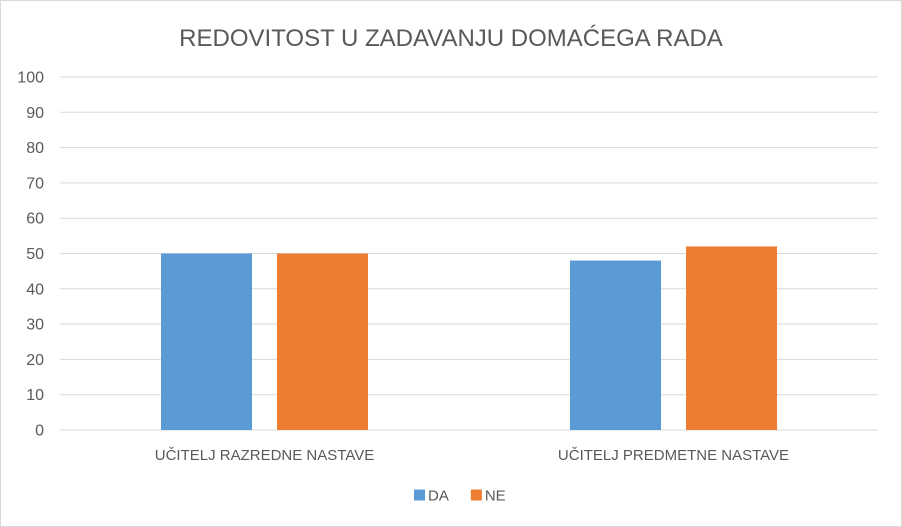 The width and height of the screenshot is (902, 527). Describe the element at coordinates (495, 496) in the screenshot. I see `legend-label-ne: NE` at that location.